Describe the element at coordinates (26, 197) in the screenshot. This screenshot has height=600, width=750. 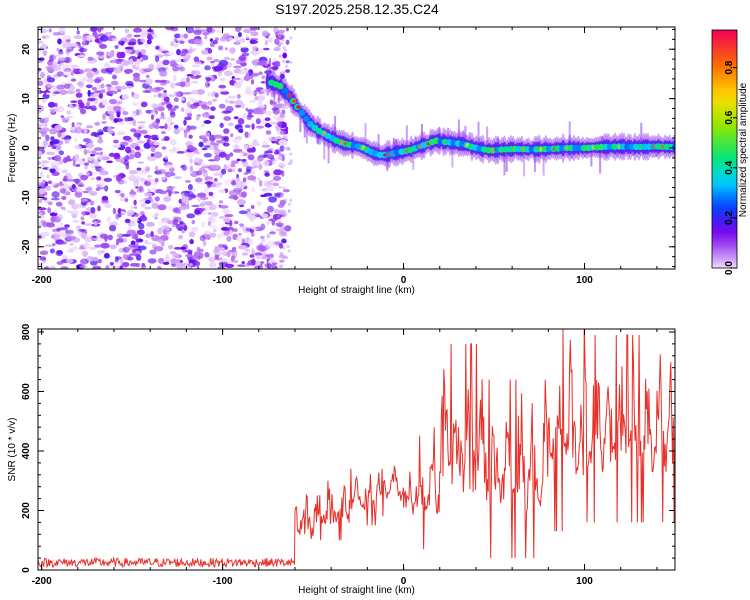
I see `y-tick-label: -10` at that location.